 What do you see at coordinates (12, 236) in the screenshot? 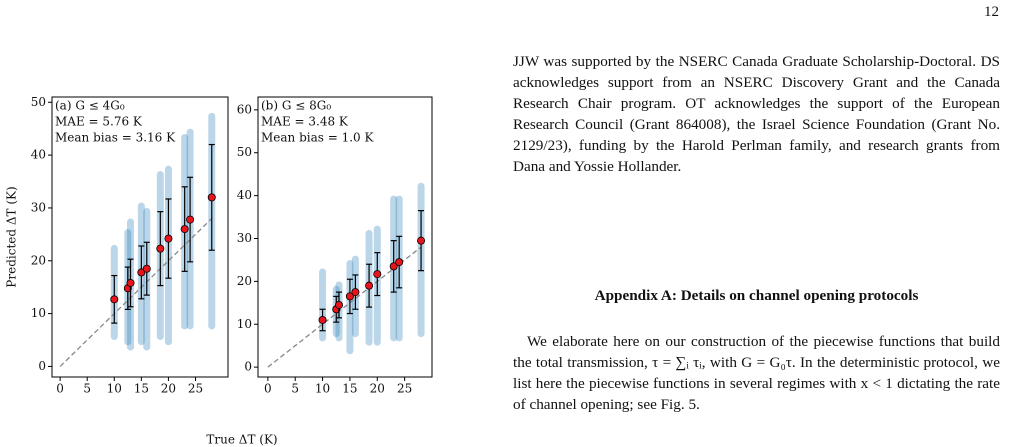
I see `y-axis-label: Predicted ΔT (K)` at bounding box center [12, 236].